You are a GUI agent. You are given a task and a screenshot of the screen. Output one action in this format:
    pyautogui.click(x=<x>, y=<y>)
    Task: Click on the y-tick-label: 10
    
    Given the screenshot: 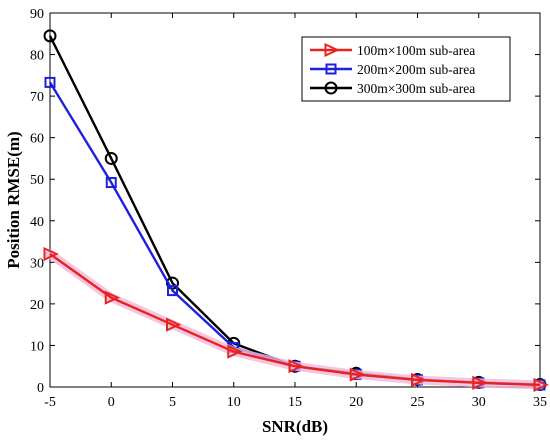 What is the action you would take?
    pyautogui.click(x=37, y=346)
    